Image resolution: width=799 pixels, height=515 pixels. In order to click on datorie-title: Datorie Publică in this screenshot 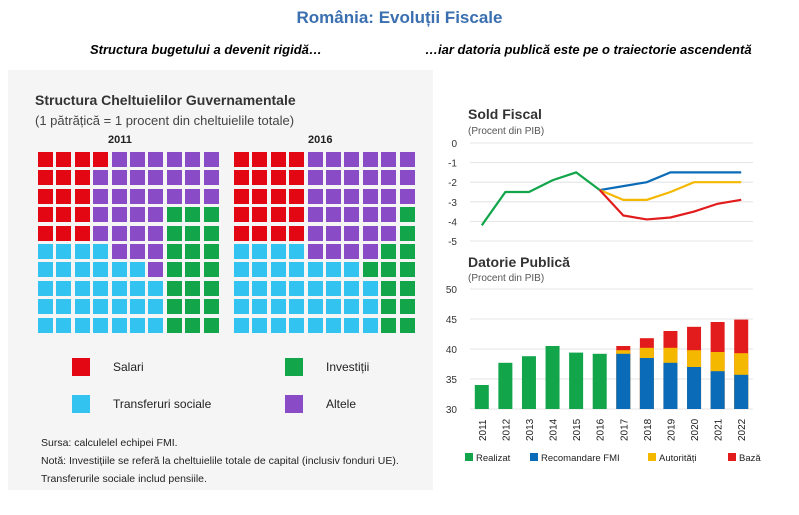, I will do `click(519, 262)`.